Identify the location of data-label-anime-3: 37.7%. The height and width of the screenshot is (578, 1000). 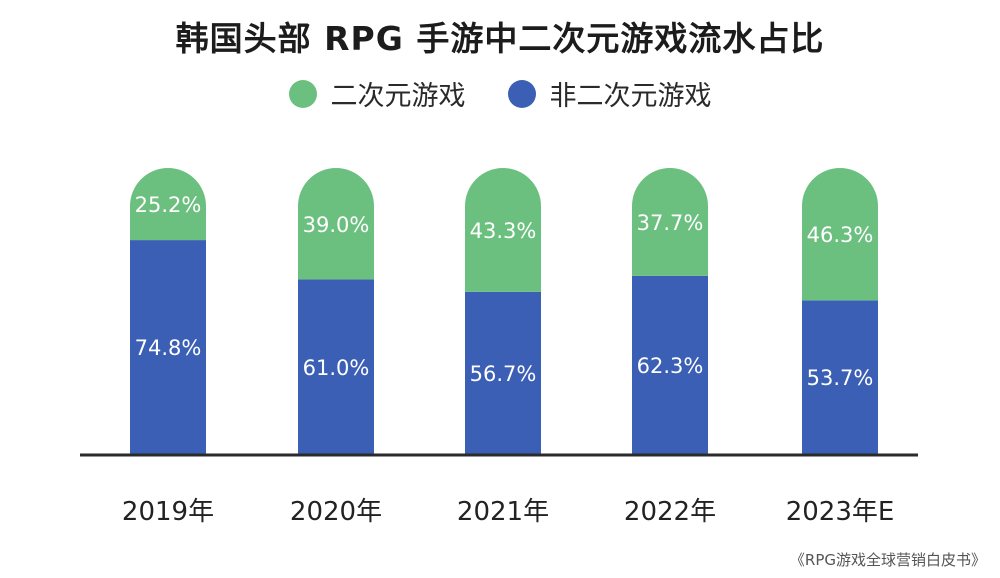
(670, 223).